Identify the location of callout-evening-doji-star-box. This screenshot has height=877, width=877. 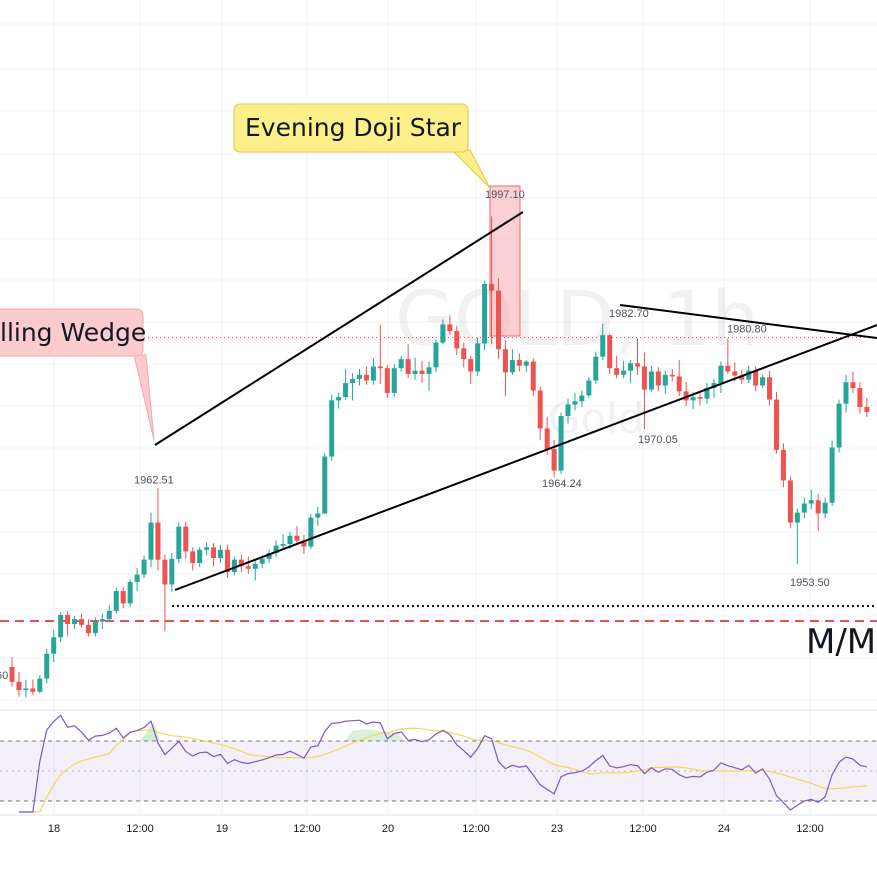
(351, 128).